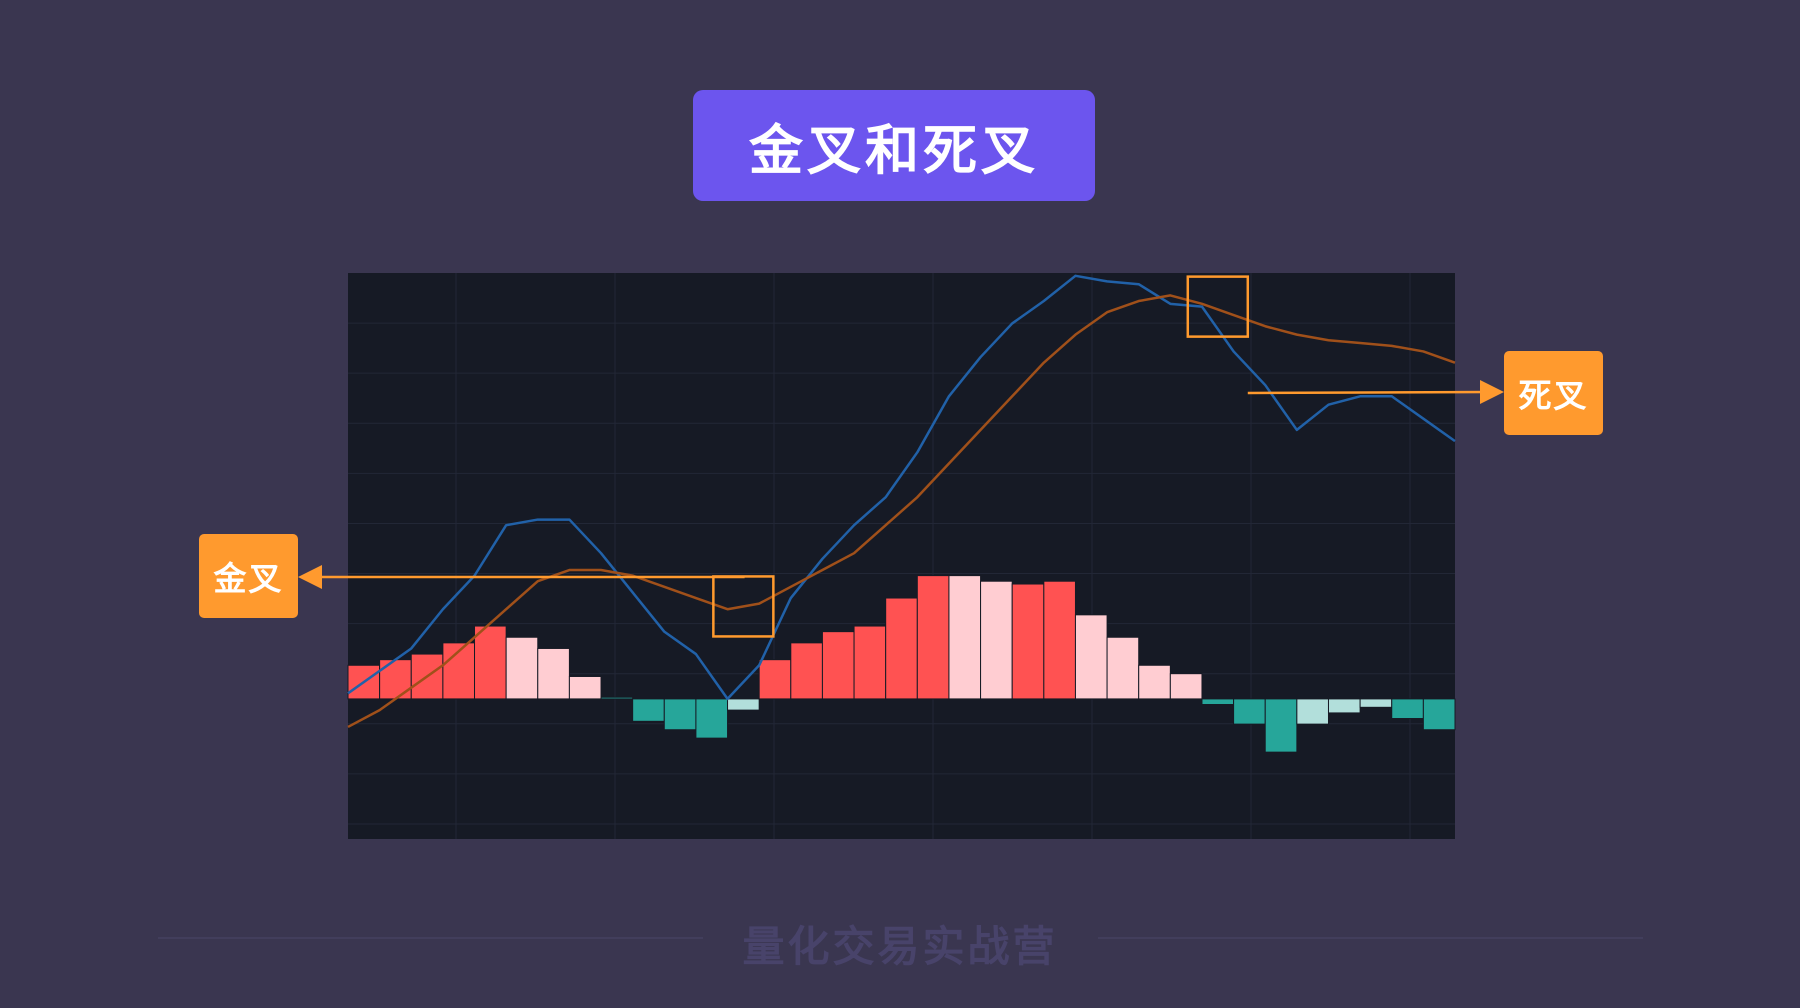 The width and height of the screenshot is (1800, 1008). Describe the element at coordinates (894, 145) in the screenshot. I see `page-title: 金叉和死叉` at that location.